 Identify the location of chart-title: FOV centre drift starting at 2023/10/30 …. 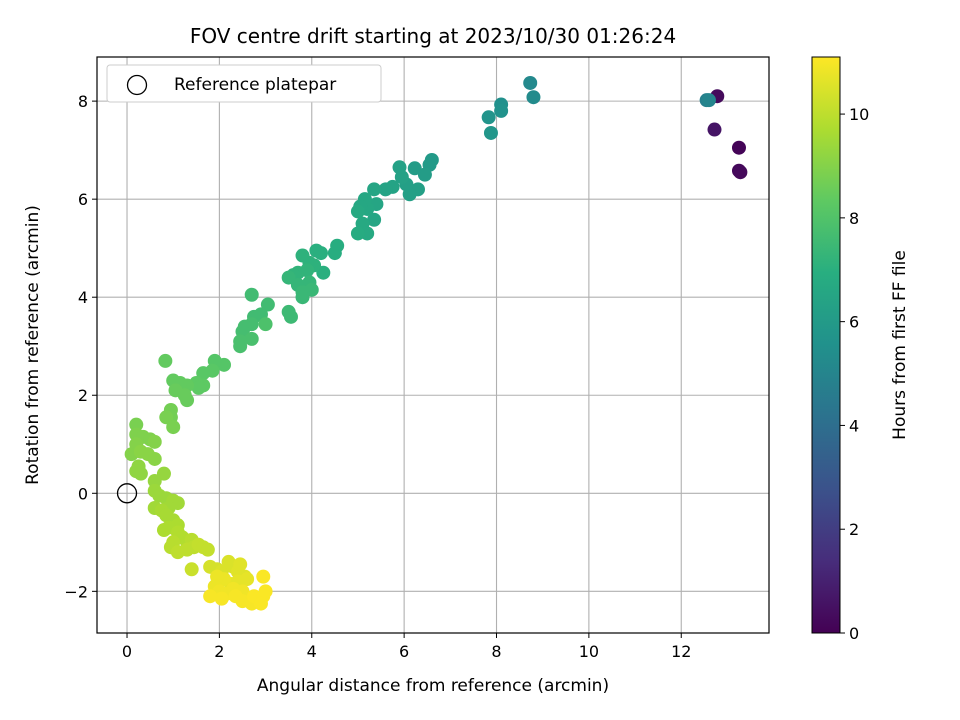
(433, 36).